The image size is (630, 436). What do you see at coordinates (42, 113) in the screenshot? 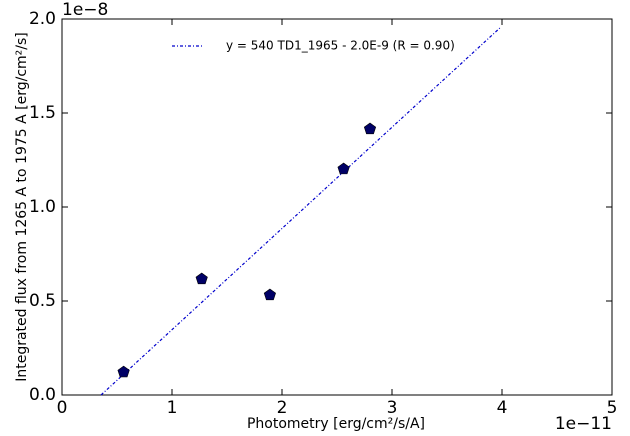
I see `y-tick-label: 1.5` at bounding box center [42, 113].